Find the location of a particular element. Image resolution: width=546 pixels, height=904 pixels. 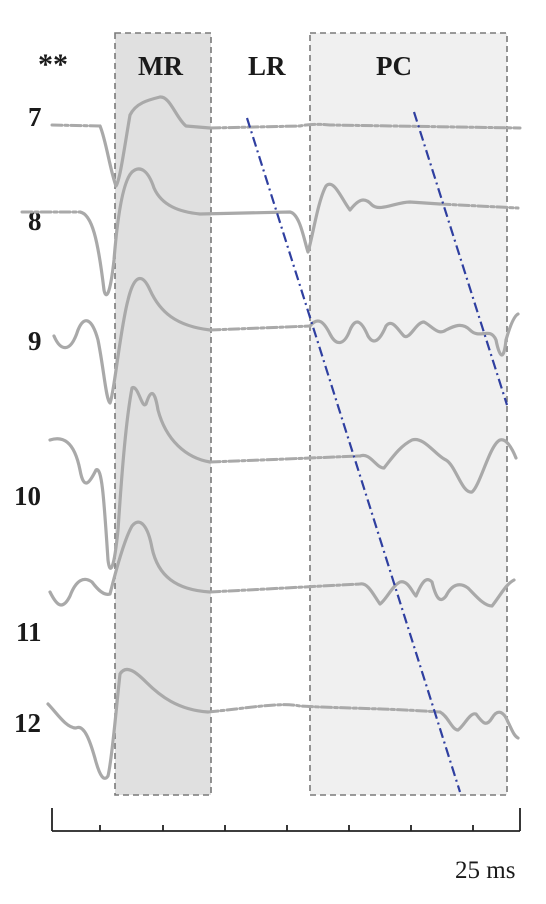

trace-label-11: 11 is located at coordinates (29, 632).